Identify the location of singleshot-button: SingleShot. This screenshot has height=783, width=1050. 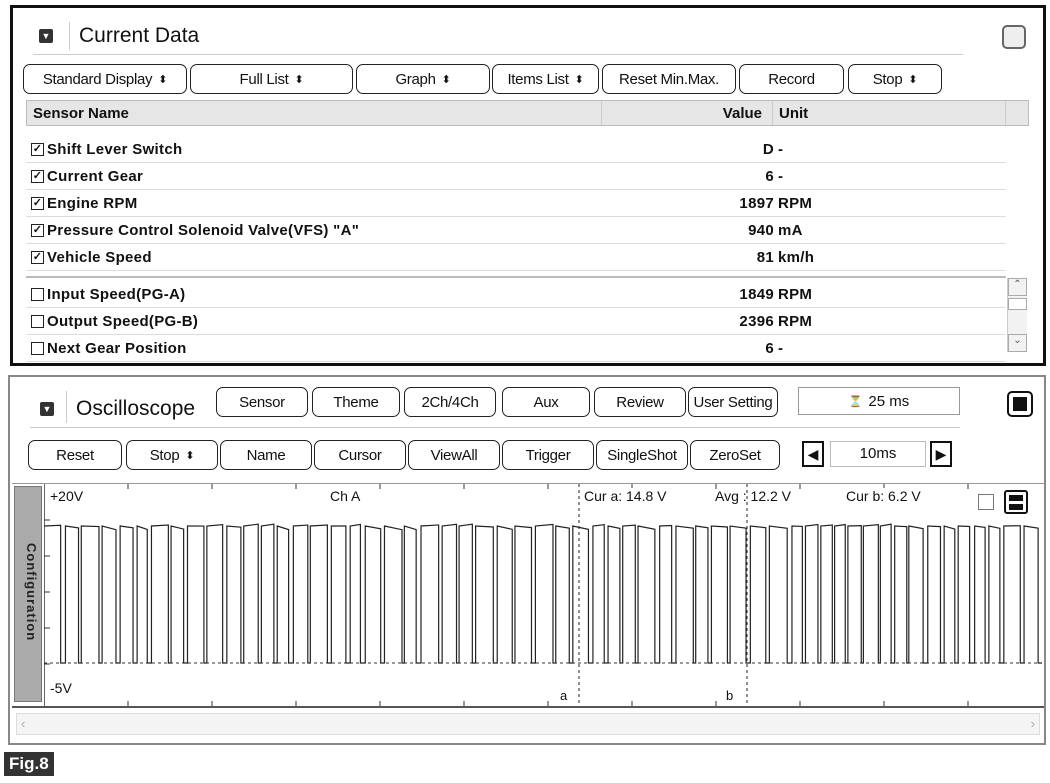
(642, 455).